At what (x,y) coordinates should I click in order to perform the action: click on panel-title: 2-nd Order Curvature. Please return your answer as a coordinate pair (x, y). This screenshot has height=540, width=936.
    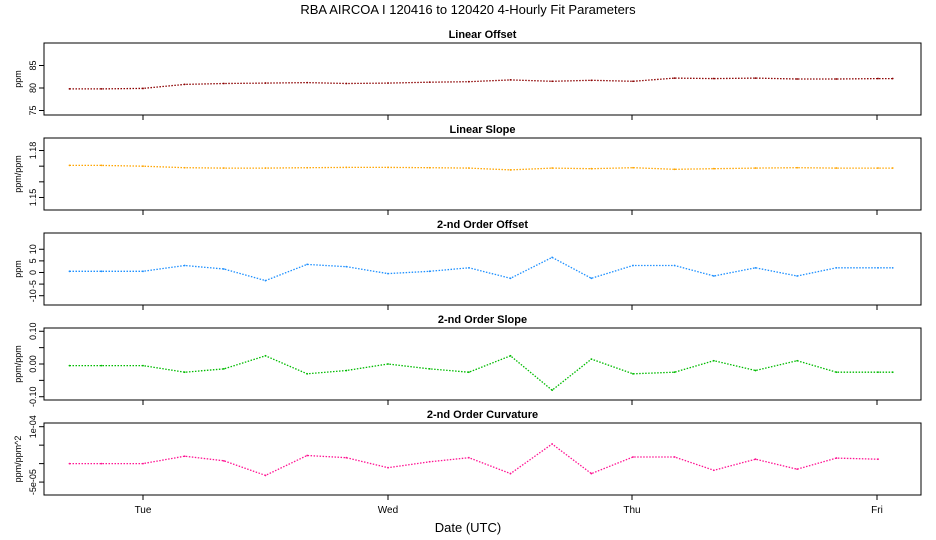
    Looking at the image, I should click on (482, 415).